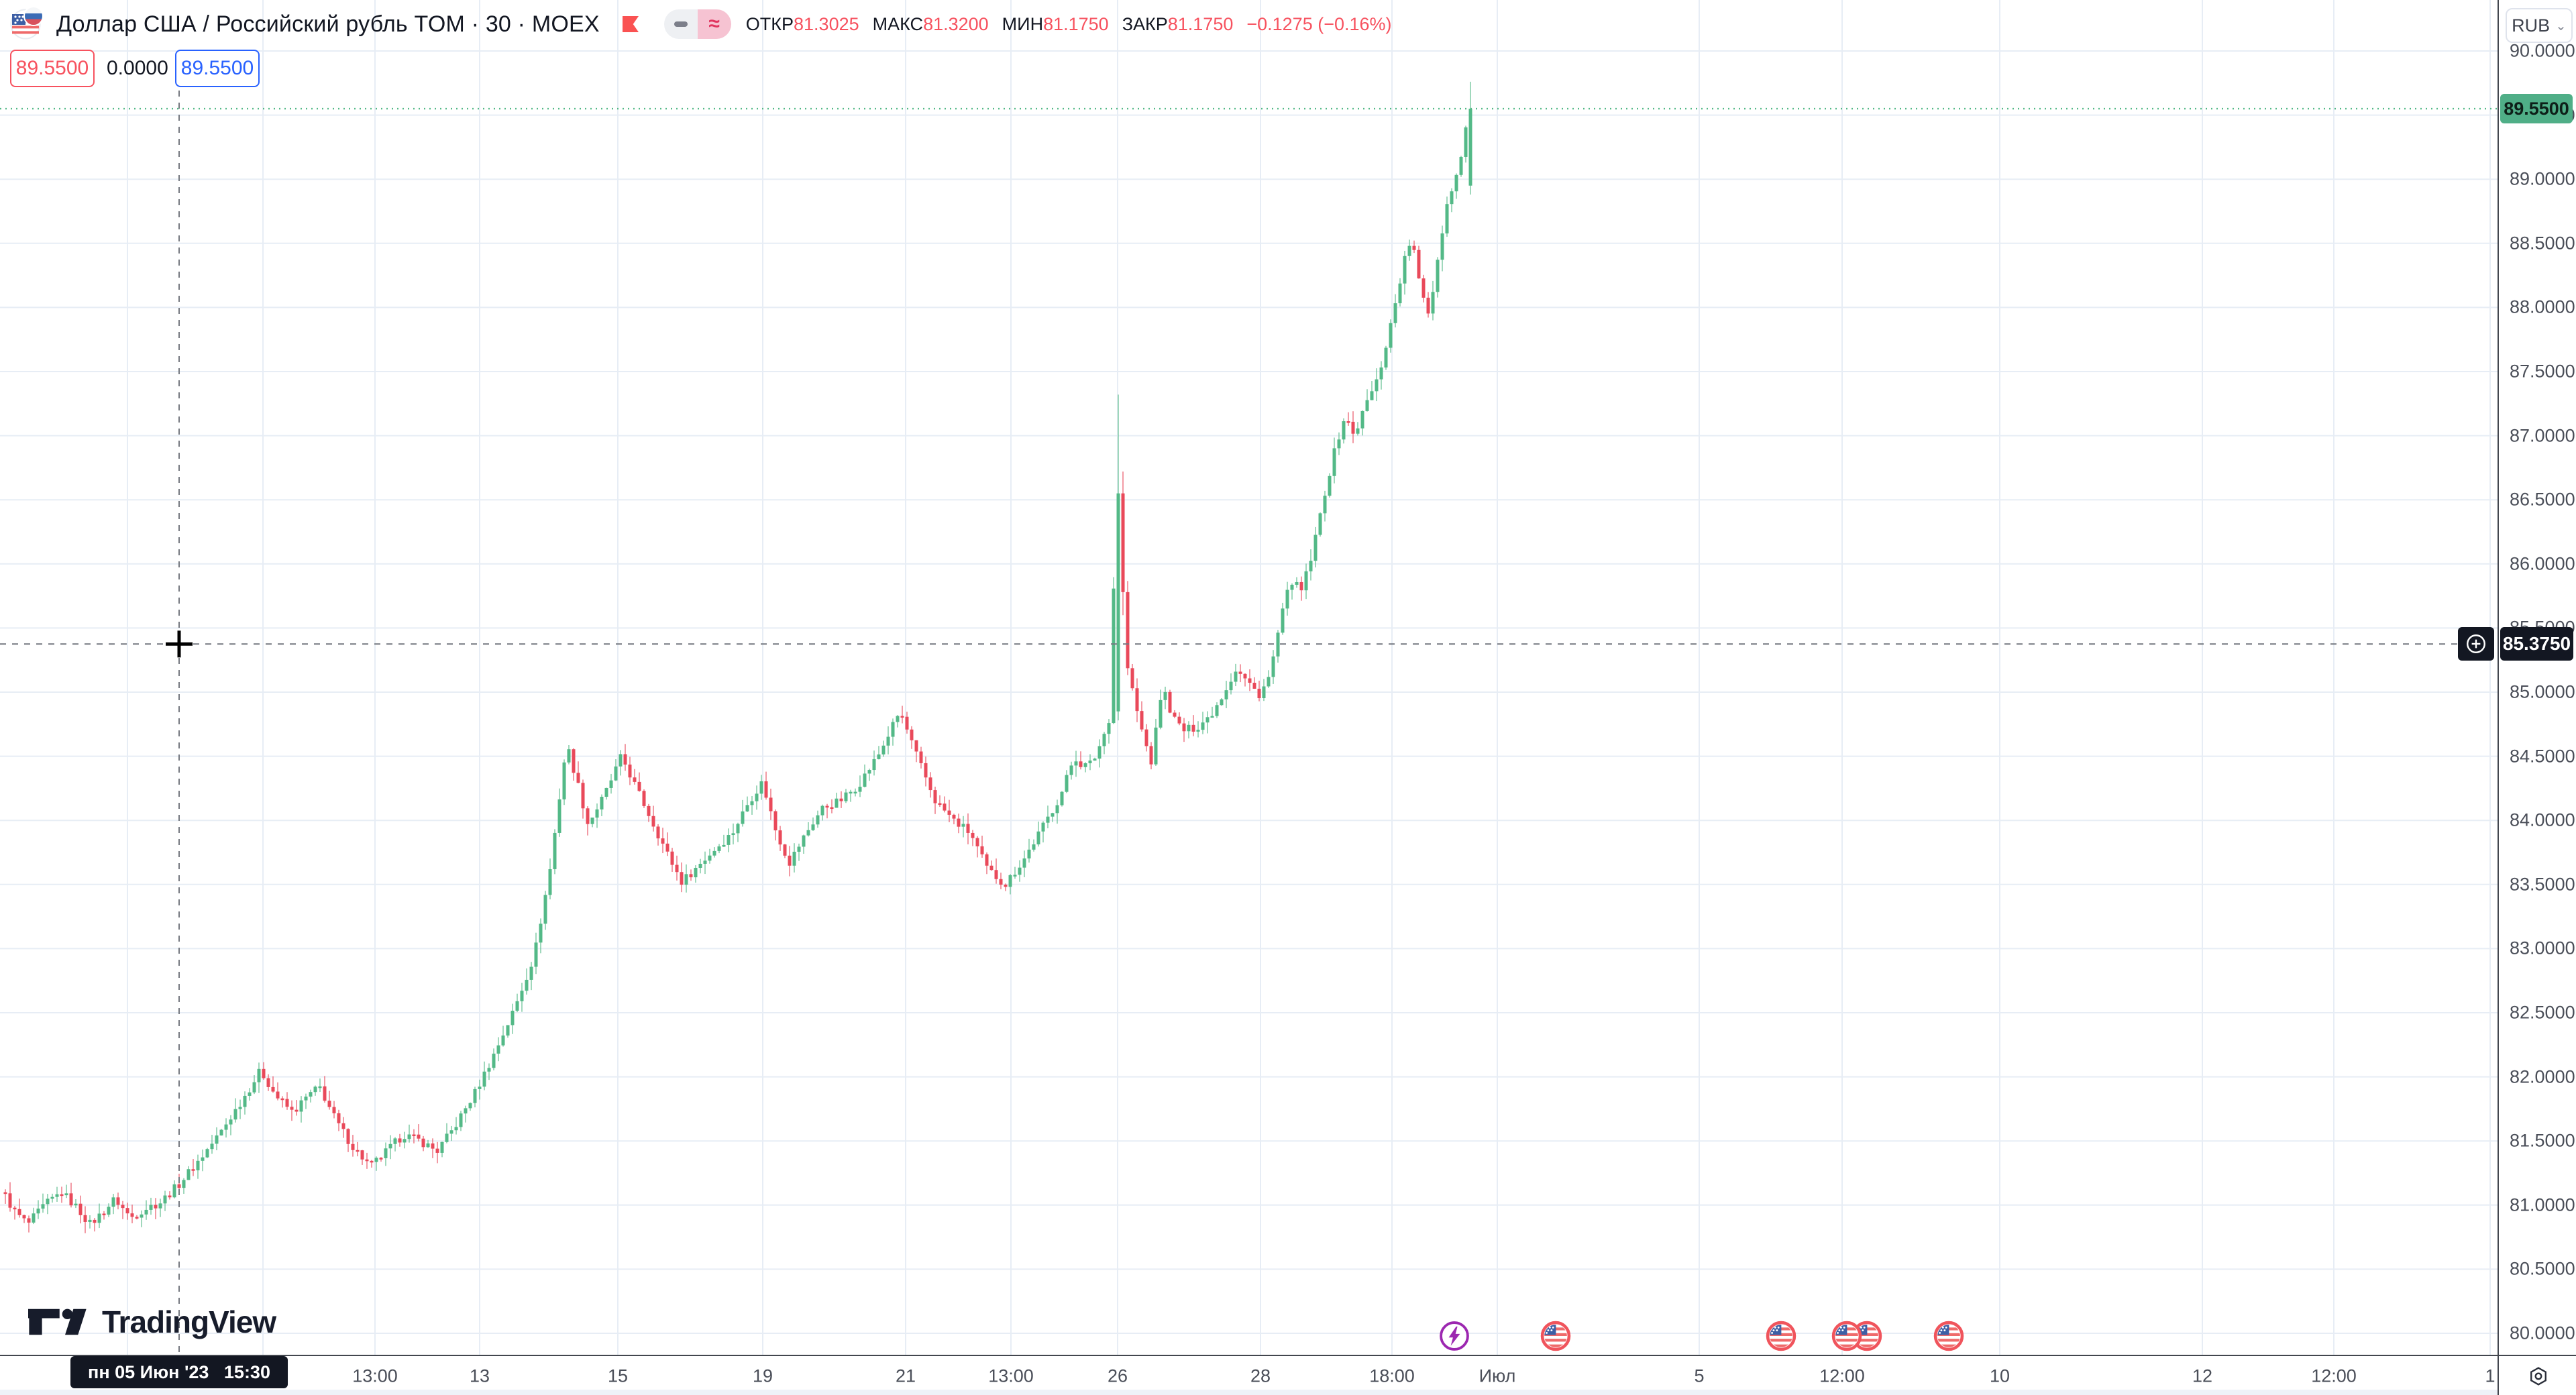 This screenshot has height=1395, width=2576. What do you see at coordinates (2476, 644) in the screenshot?
I see `plus-circle-icon` at bounding box center [2476, 644].